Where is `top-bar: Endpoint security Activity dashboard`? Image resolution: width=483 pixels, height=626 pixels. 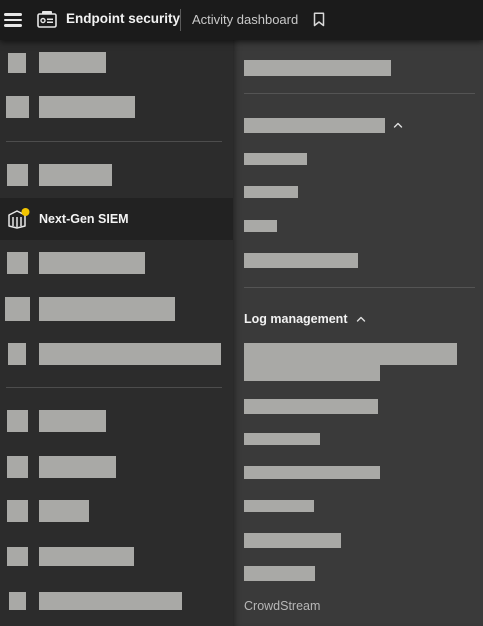
top-bar: Endpoint security Activity dashboard is located at coordinates (241, 20).